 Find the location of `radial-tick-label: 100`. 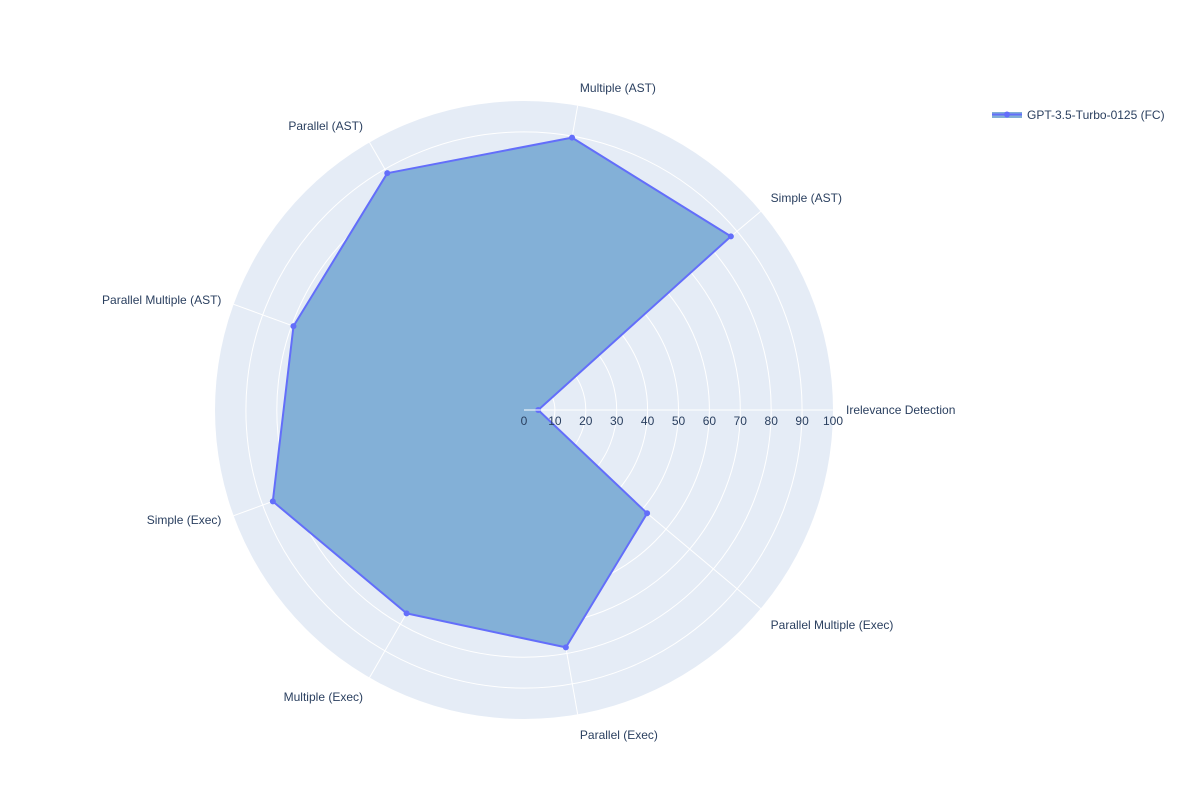

radial-tick-label: 100 is located at coordinates (833, 421).